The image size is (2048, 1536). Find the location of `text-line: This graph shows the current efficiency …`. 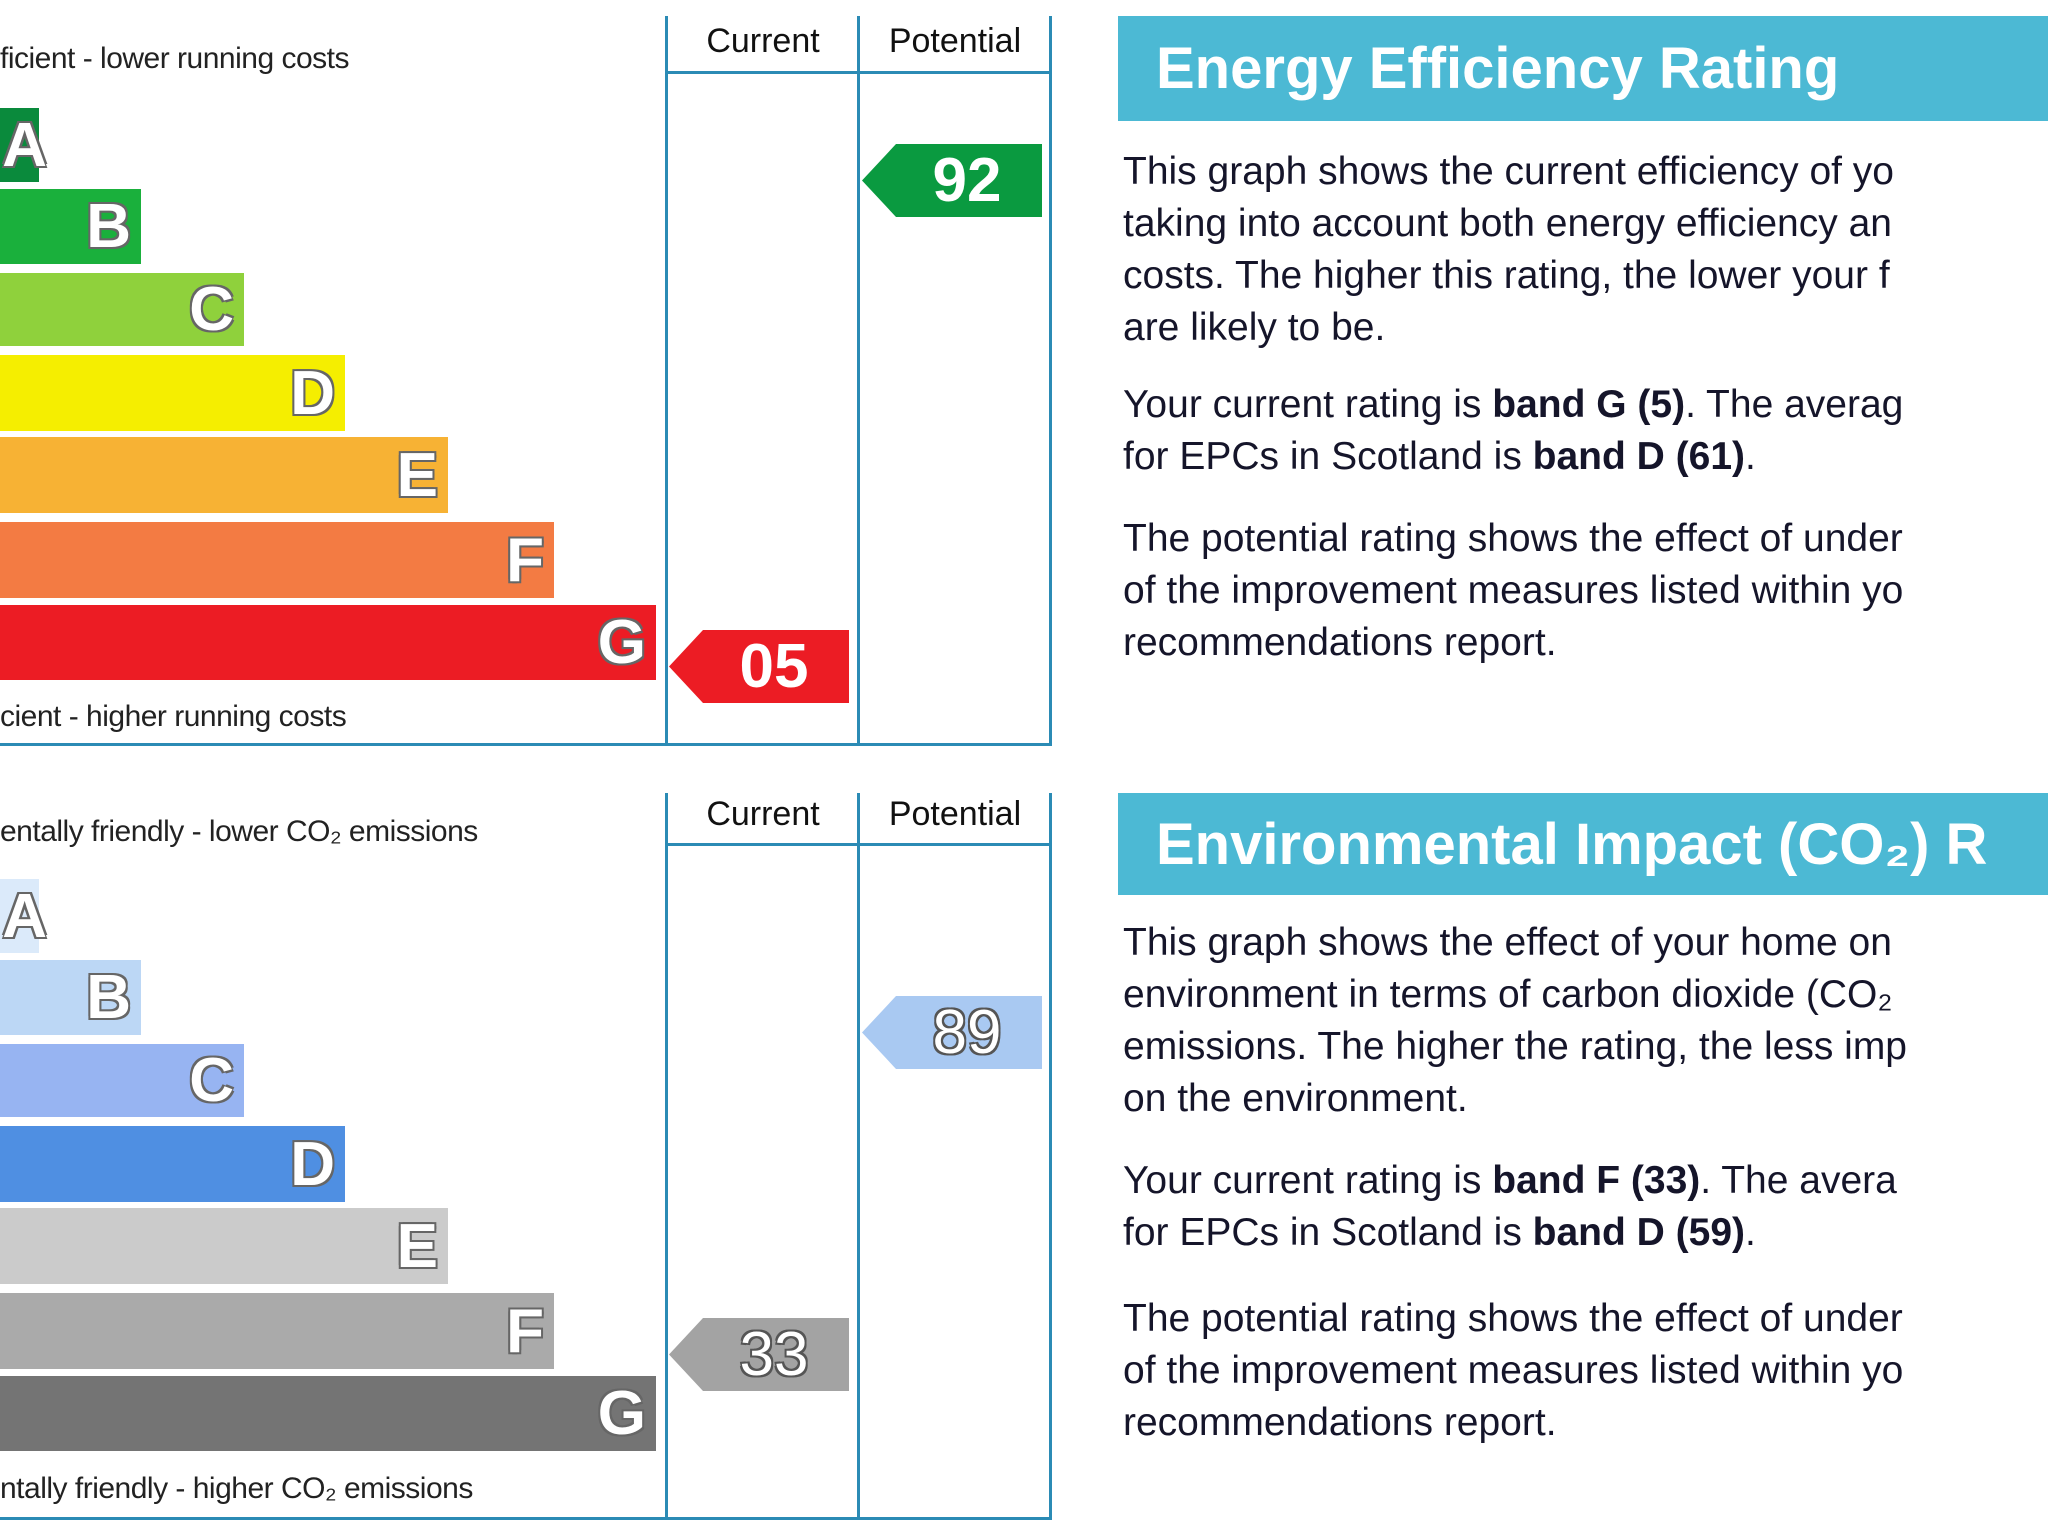

text-line: This graph shows the current efficiency … is located at coordinates (1508, 171).